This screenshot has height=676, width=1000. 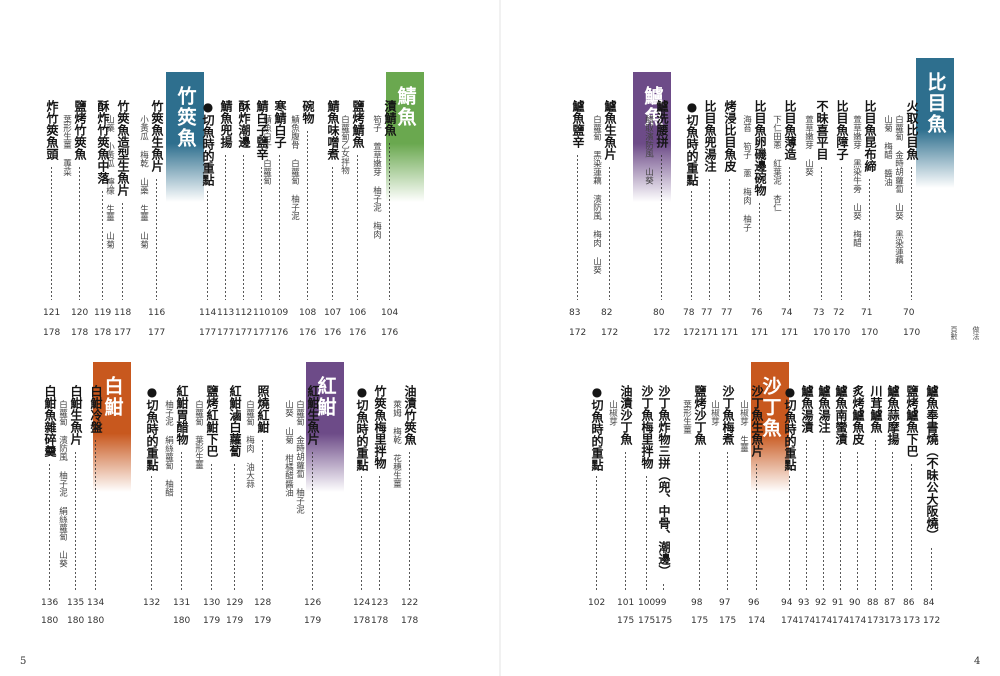 What do you see at coordinates (76, 603) in the screenshot?
I see `page-ref: 135` at bounding box center [76, 603].